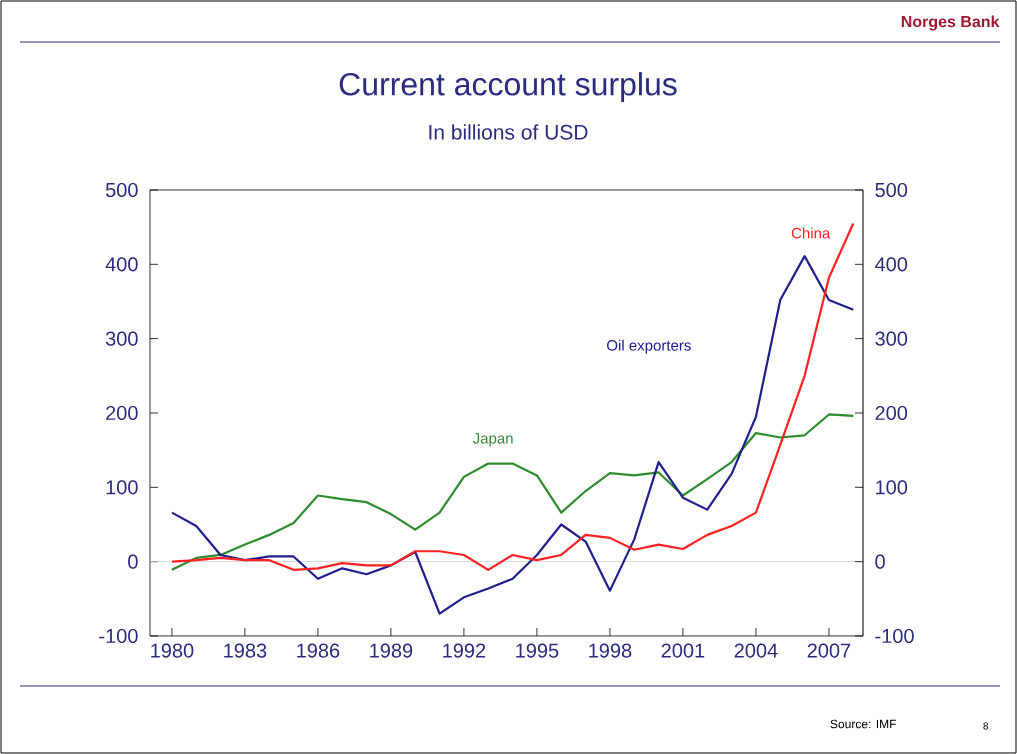 This screenshot has height=754, width=1017. What do you see at coordinates (492, 440) in the screenshot?
I see `series-label: Japan` at bounding box center [492, 440].